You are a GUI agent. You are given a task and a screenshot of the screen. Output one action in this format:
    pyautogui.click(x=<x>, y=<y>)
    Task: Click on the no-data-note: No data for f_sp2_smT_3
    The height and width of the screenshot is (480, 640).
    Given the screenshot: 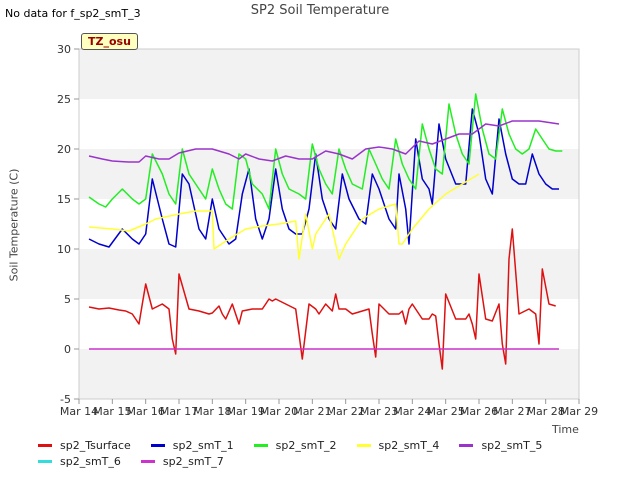 What is the action you would take?
    pyautogui.click(x=73, y=13)
    